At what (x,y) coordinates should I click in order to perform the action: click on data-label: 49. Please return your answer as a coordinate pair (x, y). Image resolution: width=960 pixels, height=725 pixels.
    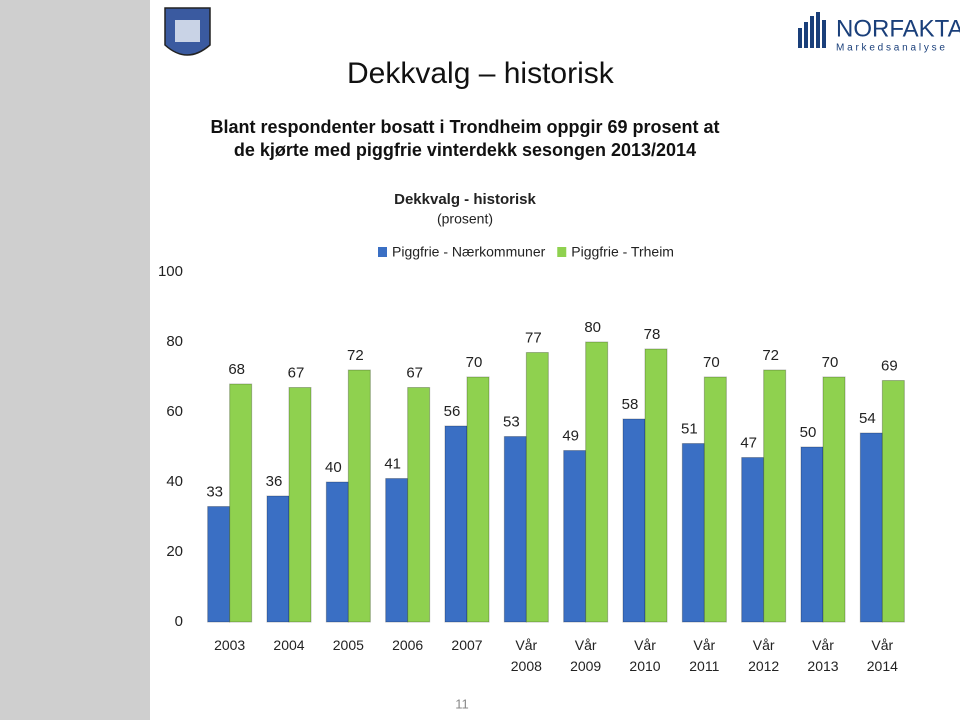
    Looking at the image, I should click on (570, 435).